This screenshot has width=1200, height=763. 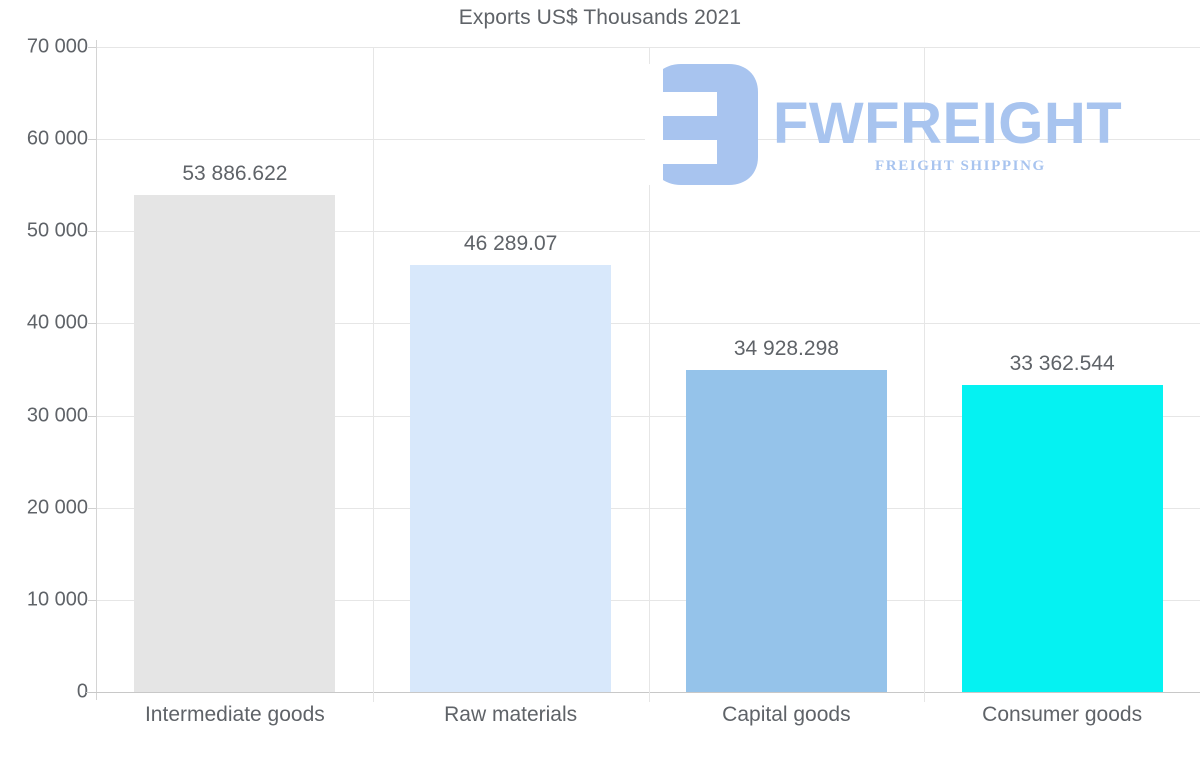 What do you see at coordinates (57, 138) in the screenshot?
I see `y-axis-tick-label: 60 000` at bounding box center [57, 138].